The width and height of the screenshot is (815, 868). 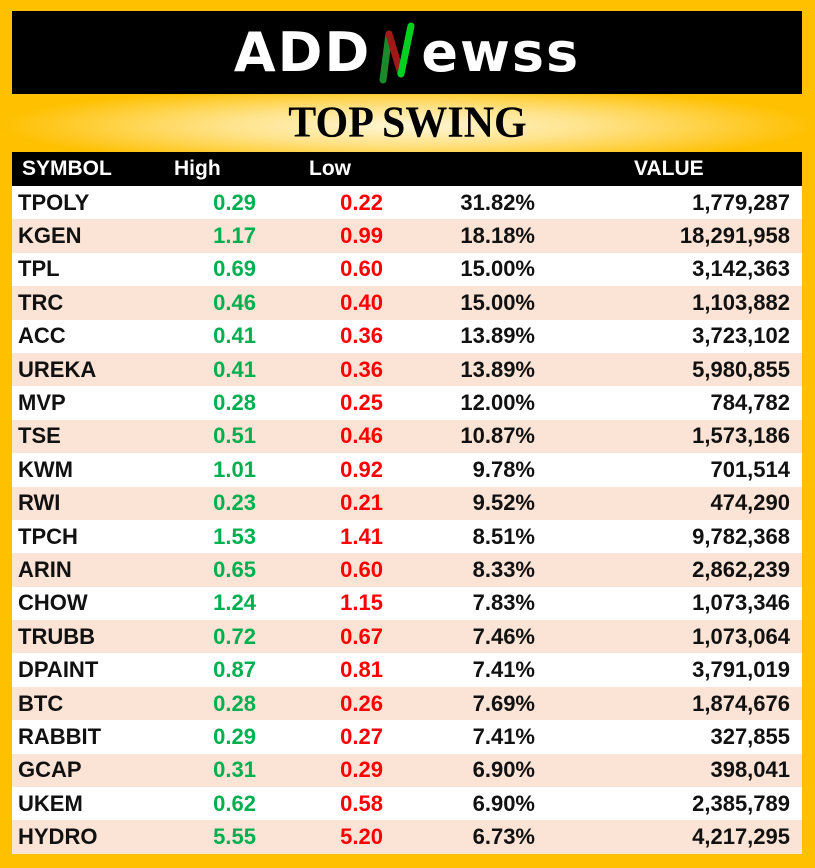 I want to click on high-cell: 1.01, so click(x=234, y=469).